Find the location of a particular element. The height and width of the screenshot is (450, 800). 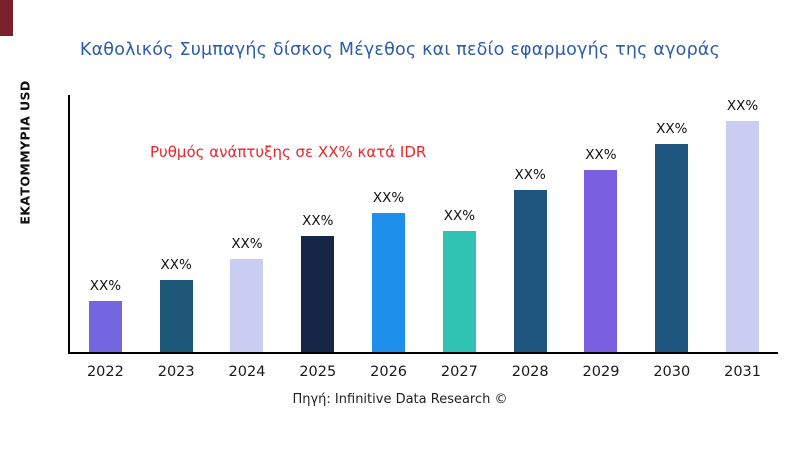

bar-group-2031: XX% 2031 is located at coordinates (743, 237).